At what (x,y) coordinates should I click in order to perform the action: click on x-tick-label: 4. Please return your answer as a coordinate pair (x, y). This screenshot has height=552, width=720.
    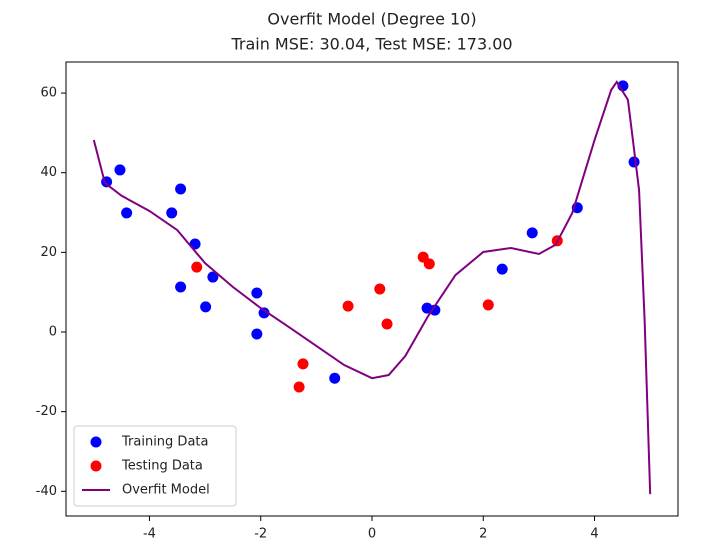
    Looking at the image, I should click on (594, 534).